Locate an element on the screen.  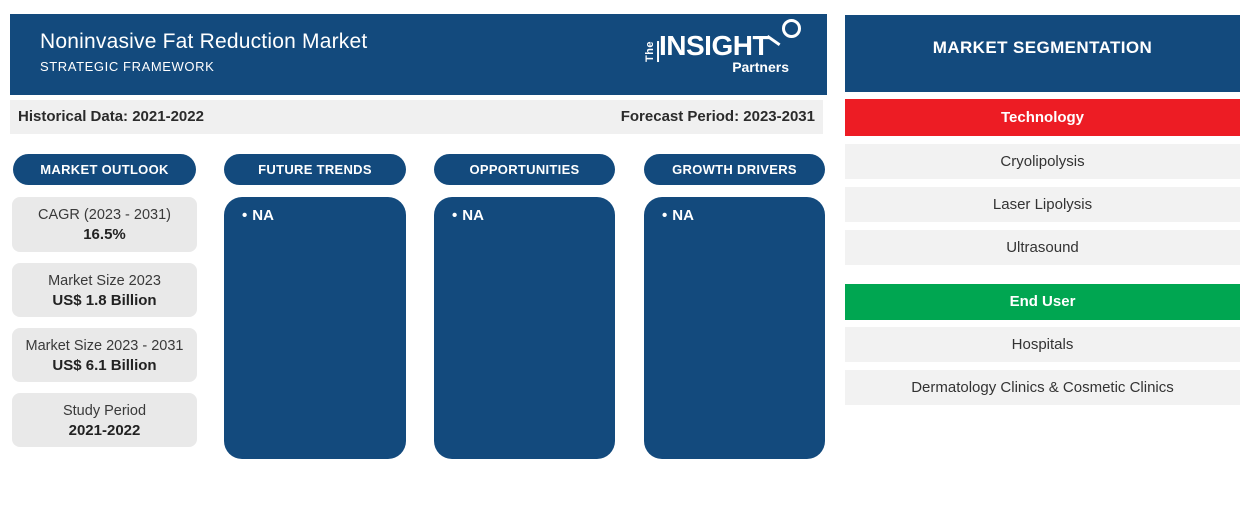
growth-drivers-panel: • NA is located at coordinates (734, 328).